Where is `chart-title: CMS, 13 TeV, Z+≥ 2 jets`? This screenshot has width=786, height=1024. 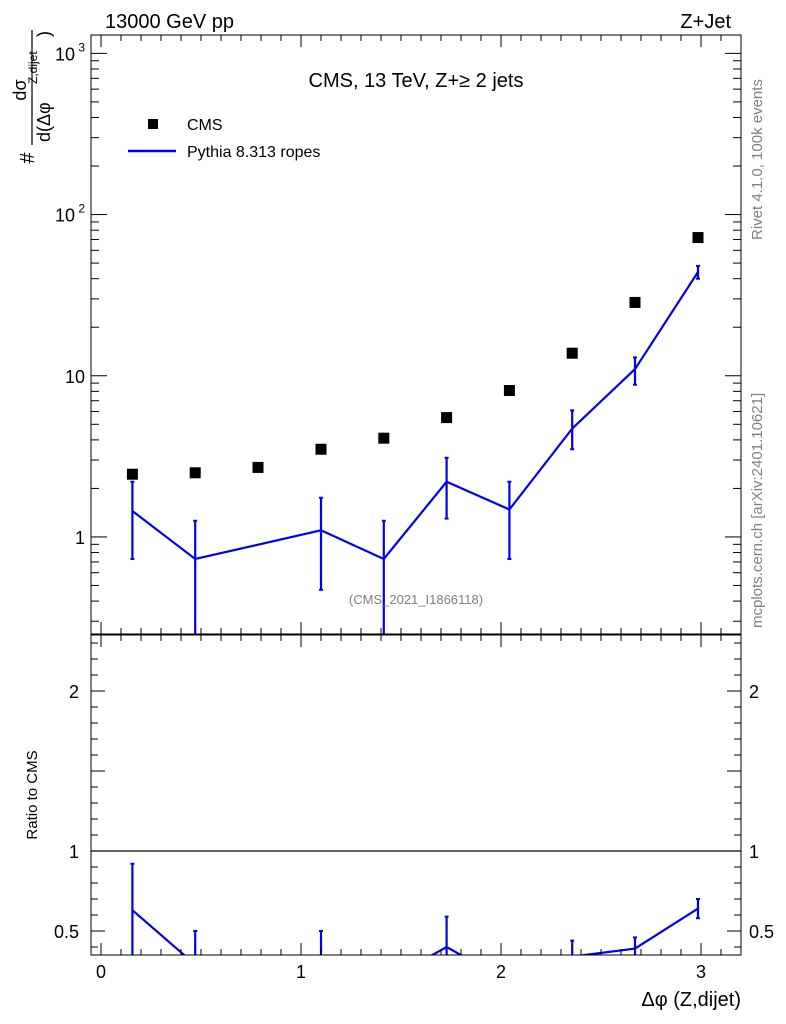 chart-title: CMS, 13 TeV, Z+≥ 2 jets is located at coordinates (416, 81).